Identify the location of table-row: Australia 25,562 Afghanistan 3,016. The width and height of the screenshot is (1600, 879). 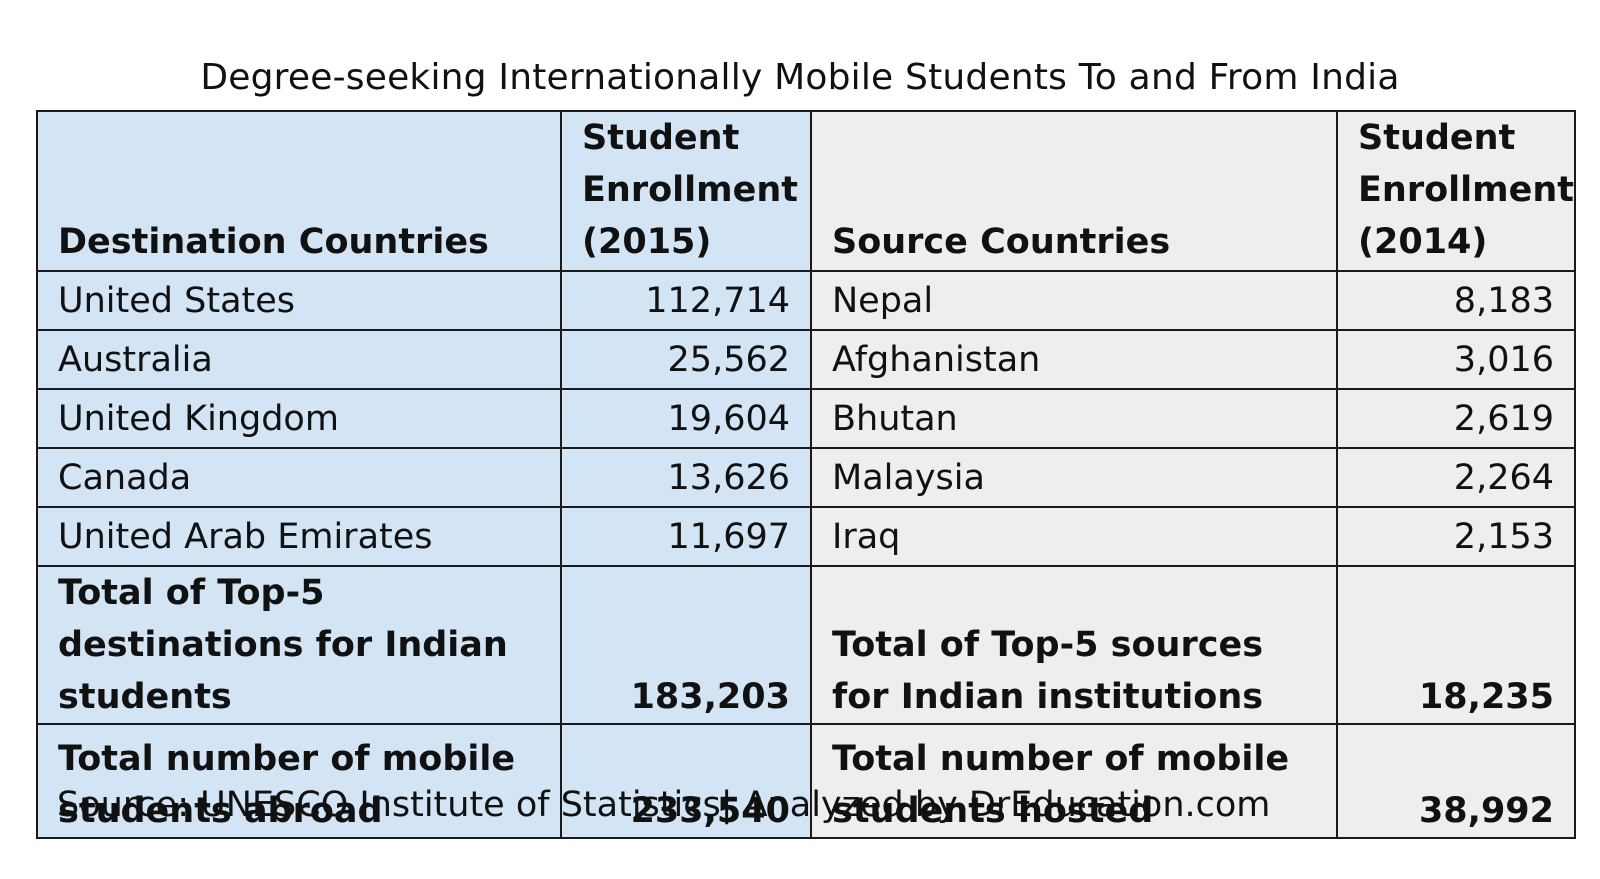
(806, 359).